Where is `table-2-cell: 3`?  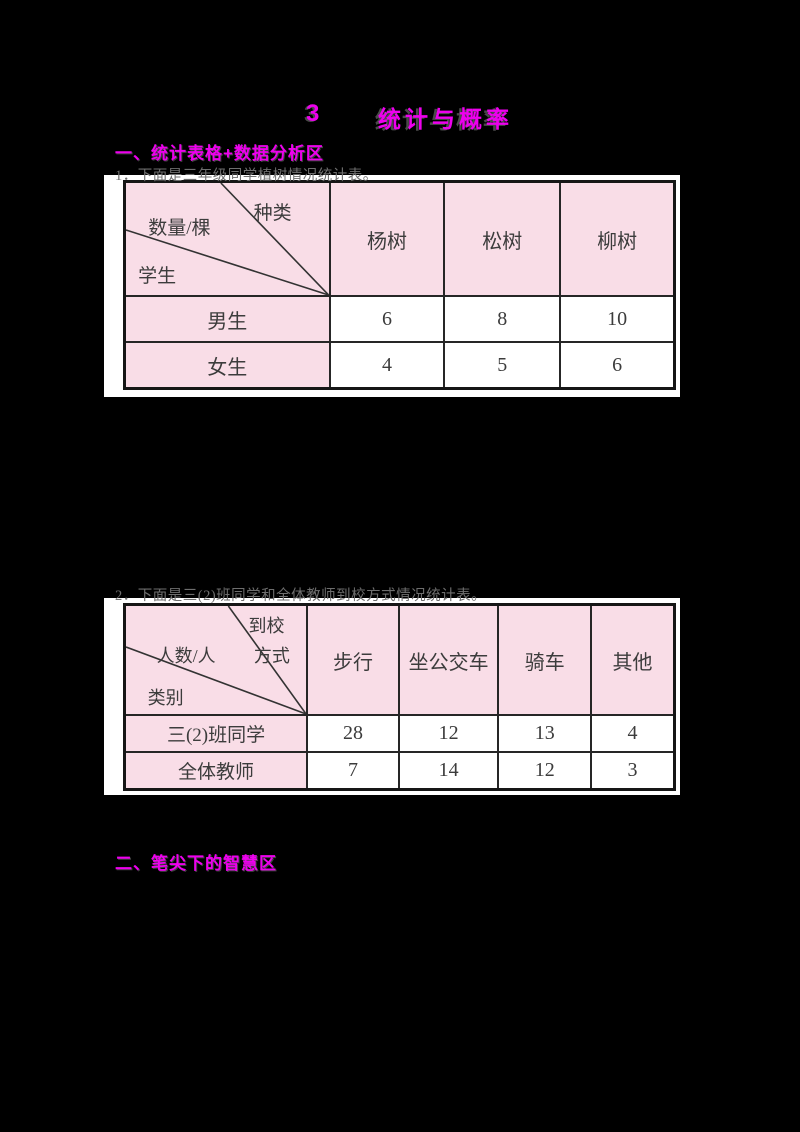
table-2-cell: 3 is located at coordinates (633, 771).